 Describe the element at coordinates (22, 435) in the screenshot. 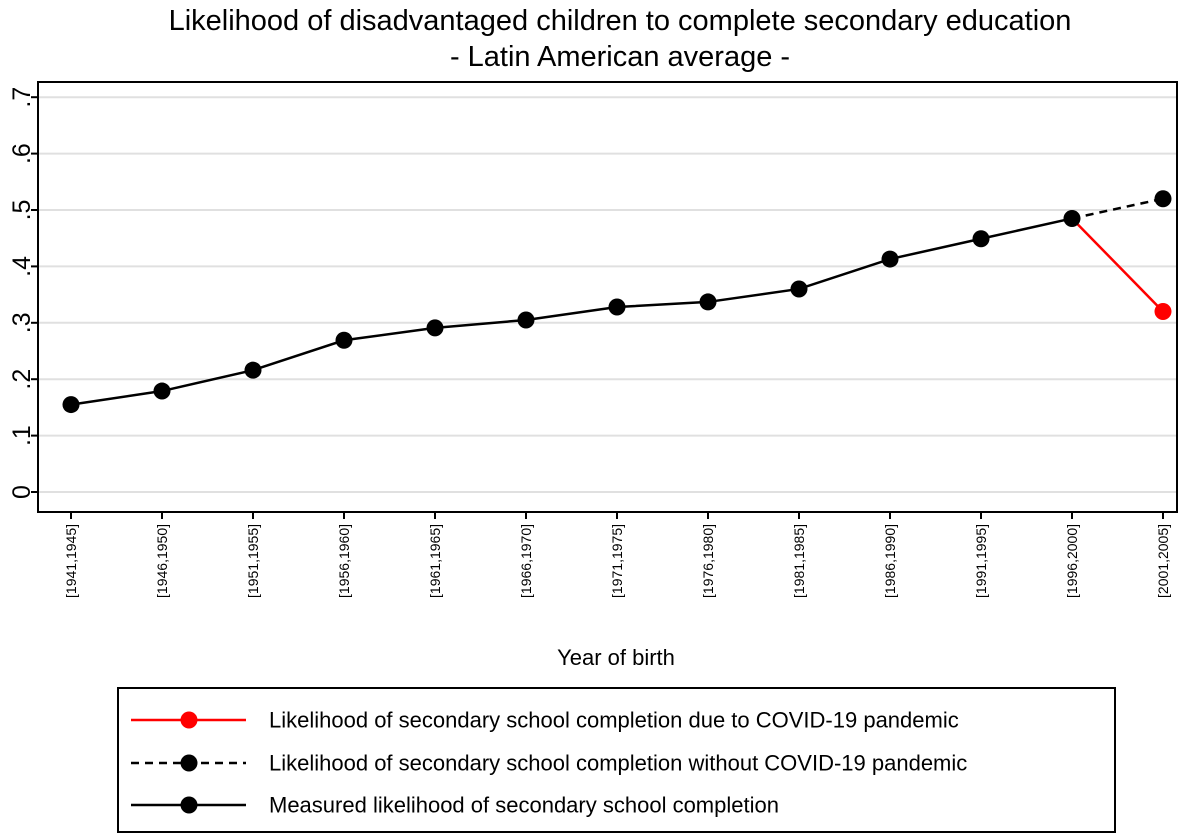

I see `y-tick-label: .1` at that location.